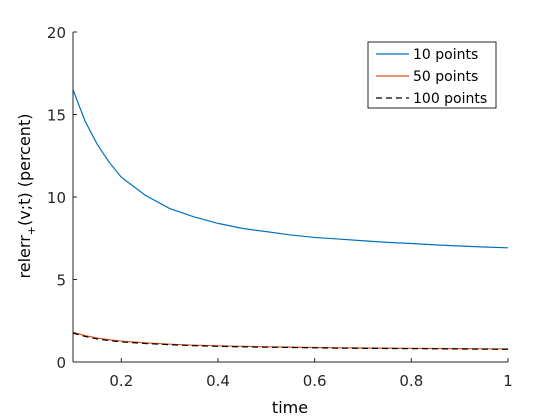  Describe the element at coordinates (31, 230) in the screenshot. I see `y-axis-label-subscript: +` at that location.